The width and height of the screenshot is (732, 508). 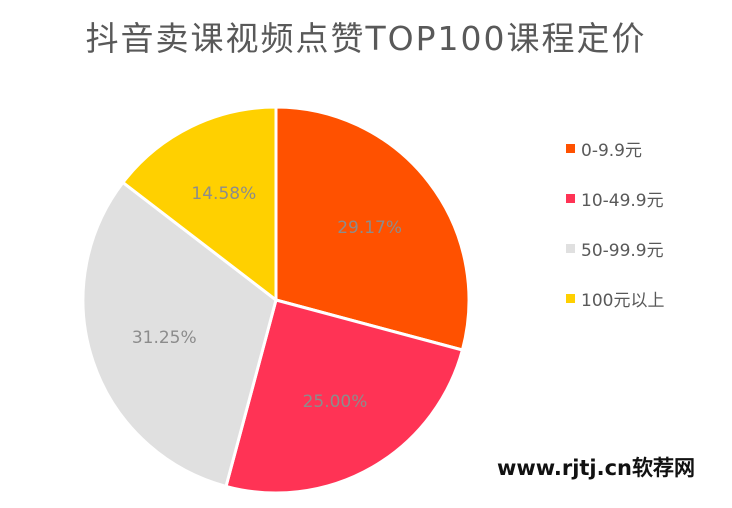 I want to click on legend: 0-9.9元 10-49.9元 50-99.9元 100元以上, so click(x=615, y=236).